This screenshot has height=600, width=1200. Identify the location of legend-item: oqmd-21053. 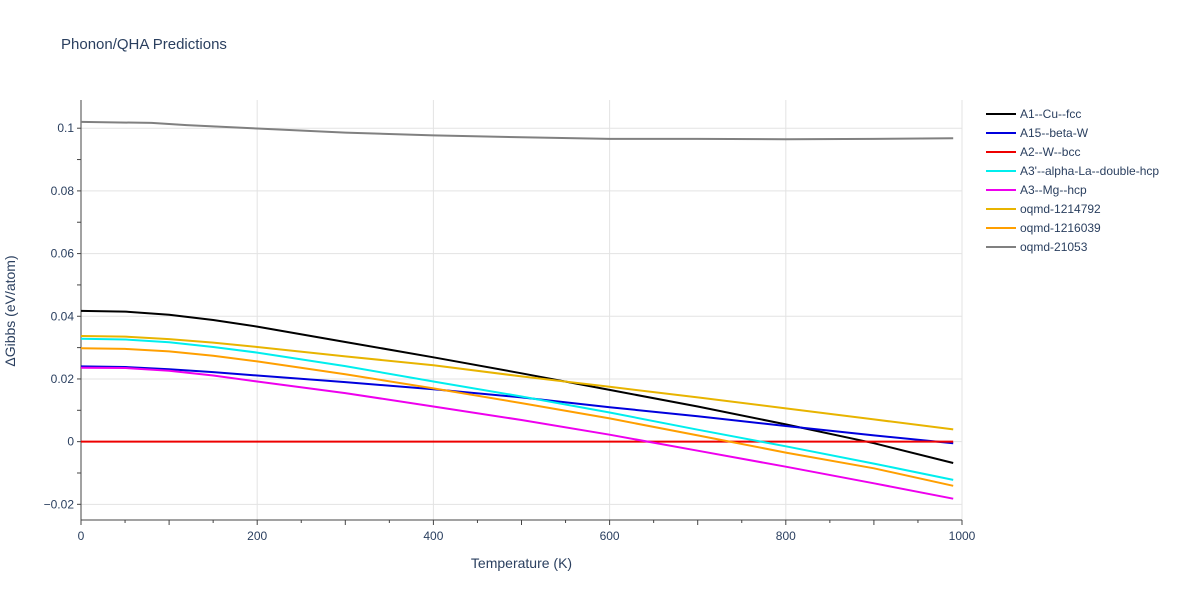
(1037, 247).